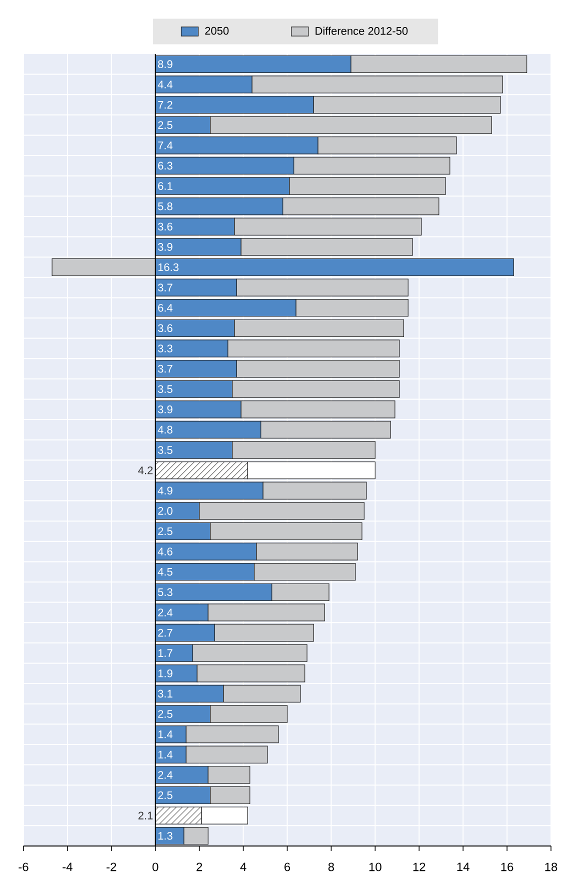 The width and height of the screenshot is (562, 881). Describe the element at coordinates (199, 867) in the screenshot. I see `x-tick-label: 2` at that location.